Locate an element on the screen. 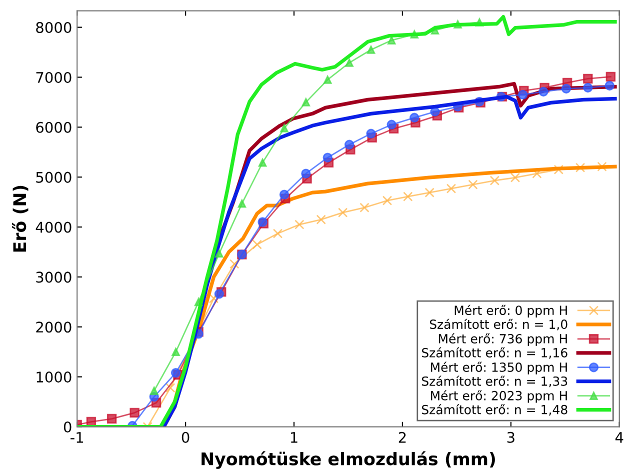 The image size is (632, 470). x-tick-label: 2 is located at coordinates (402, 437).